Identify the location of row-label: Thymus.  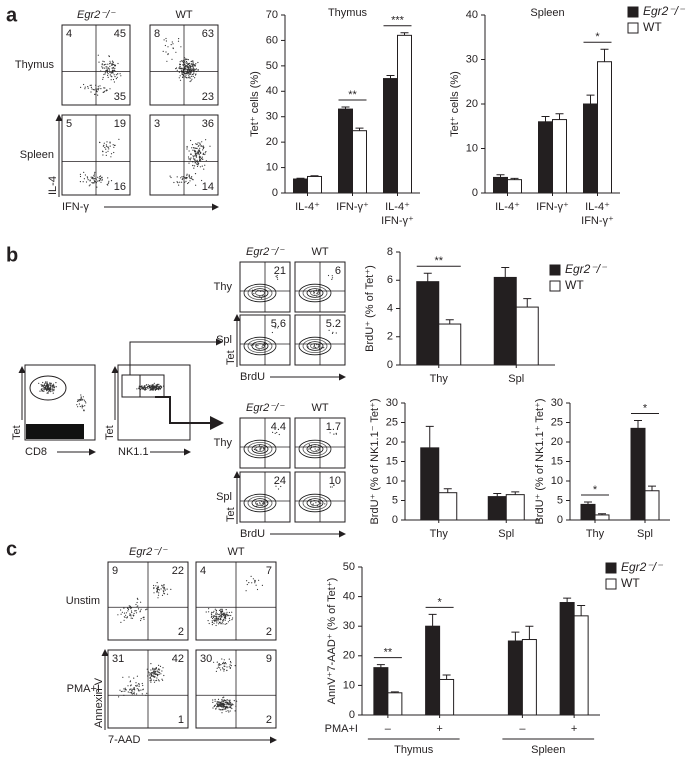
(35, 65).